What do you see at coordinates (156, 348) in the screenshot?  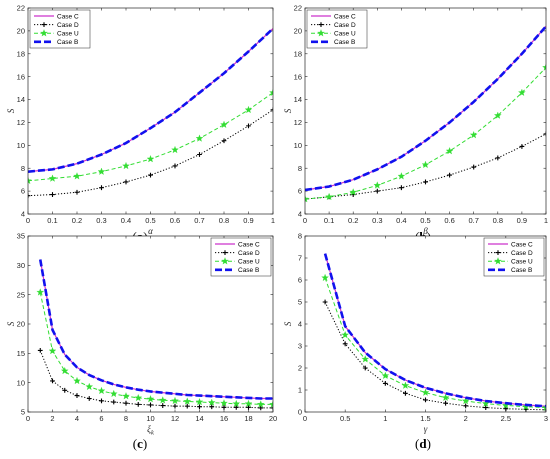 I see `series-line-case-u` at bounding box center [156, 348].